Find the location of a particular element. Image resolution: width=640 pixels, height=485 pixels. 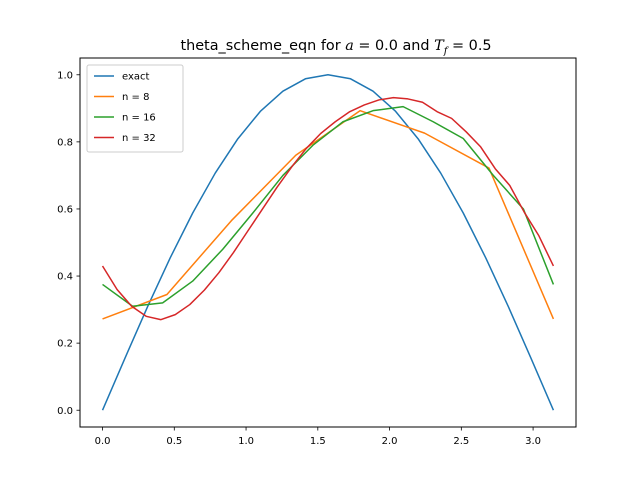

x-tick-label: 1.0 is located at coordinates (246, 441).